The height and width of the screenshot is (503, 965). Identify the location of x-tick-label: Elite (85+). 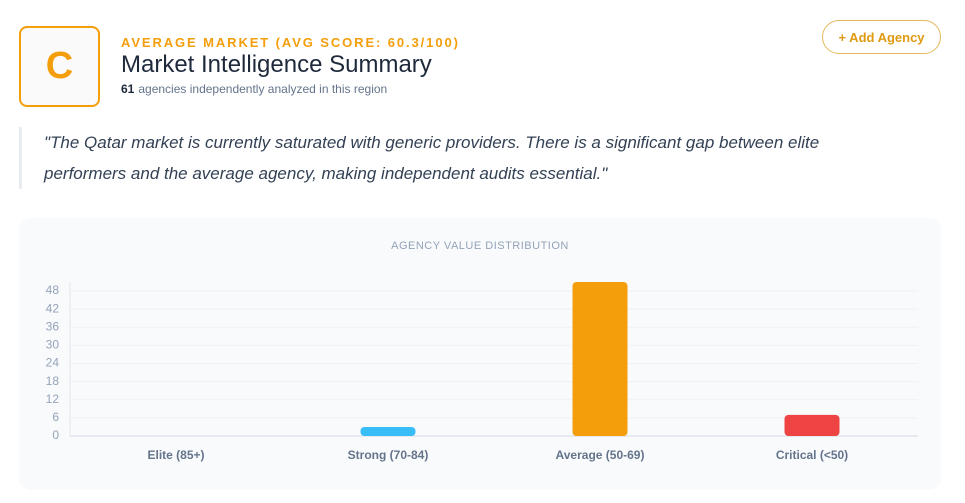
(175, 455).